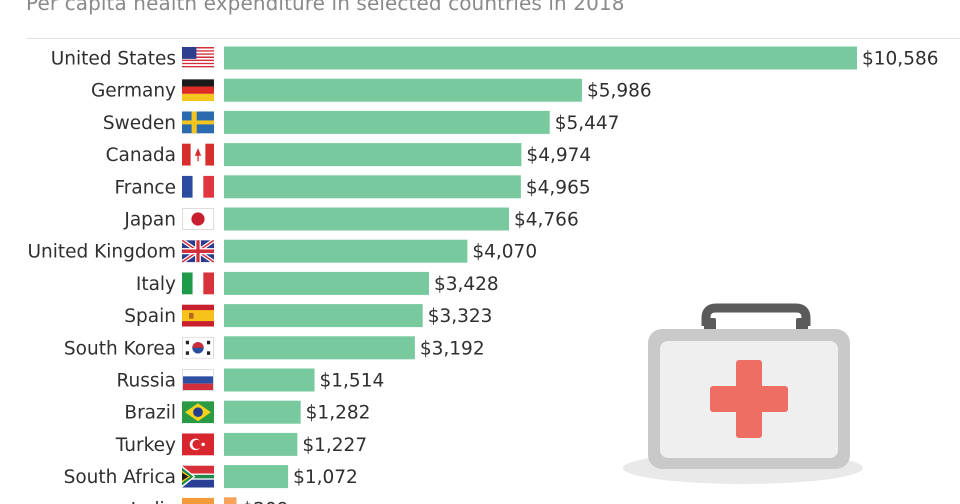 The width and height of the screenshot is (960, 504). I want to click on category-label: Brazil, so click(150, 413).